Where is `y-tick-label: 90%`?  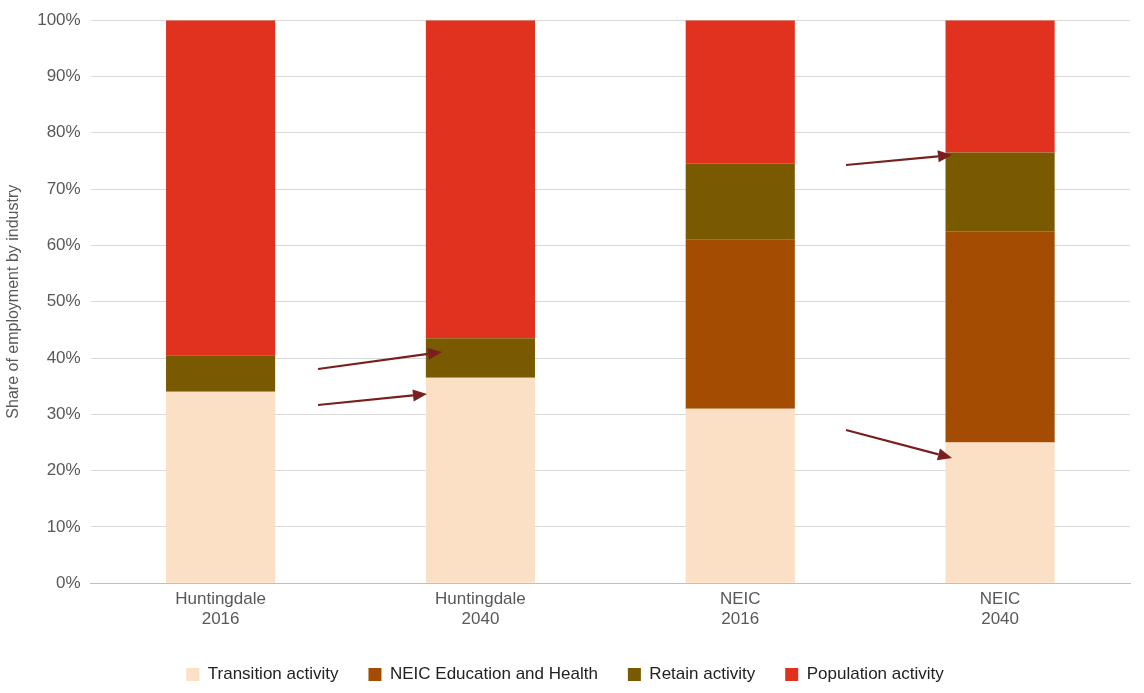
y-tick-label: 90% is located at coordinates (63, 76).